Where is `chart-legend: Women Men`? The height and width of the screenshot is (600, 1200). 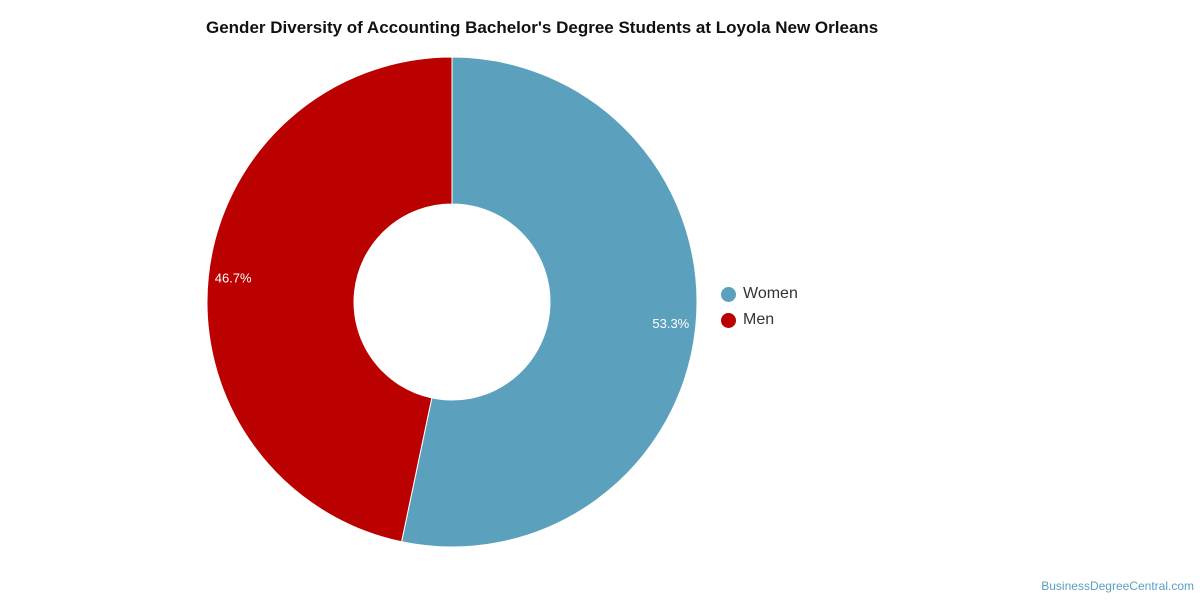 chart-legend: Women Men is located at coordinates (759, 307).